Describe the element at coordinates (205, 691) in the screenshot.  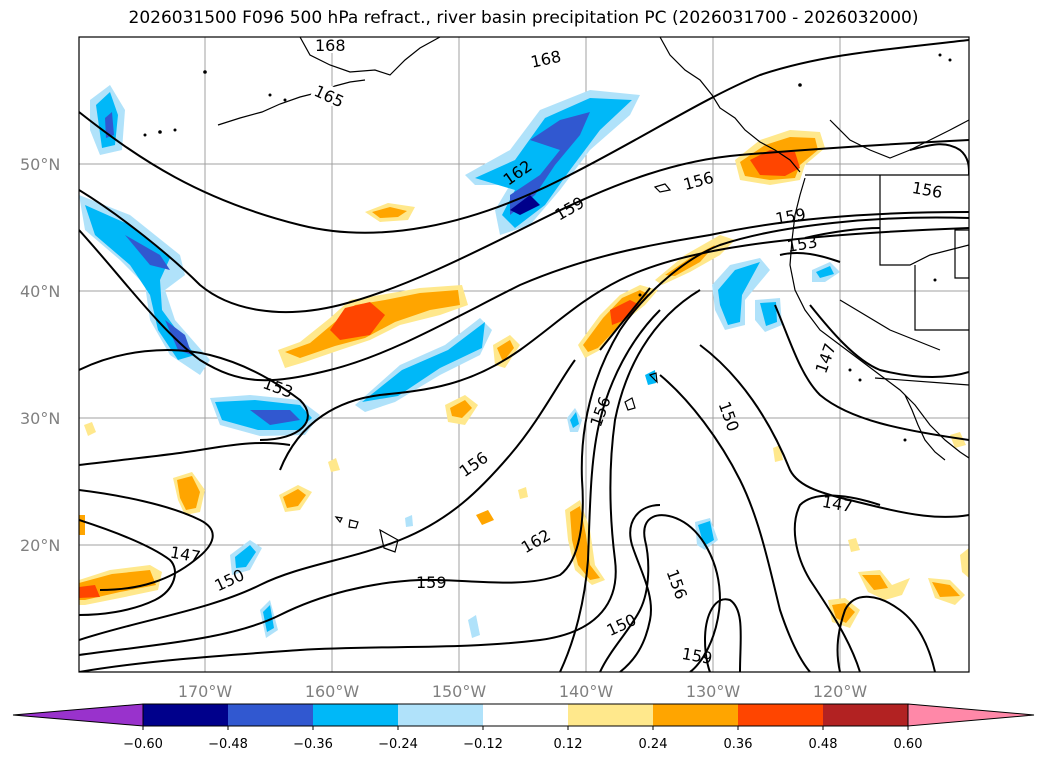
I see `lon-label: 170°W` at that location.